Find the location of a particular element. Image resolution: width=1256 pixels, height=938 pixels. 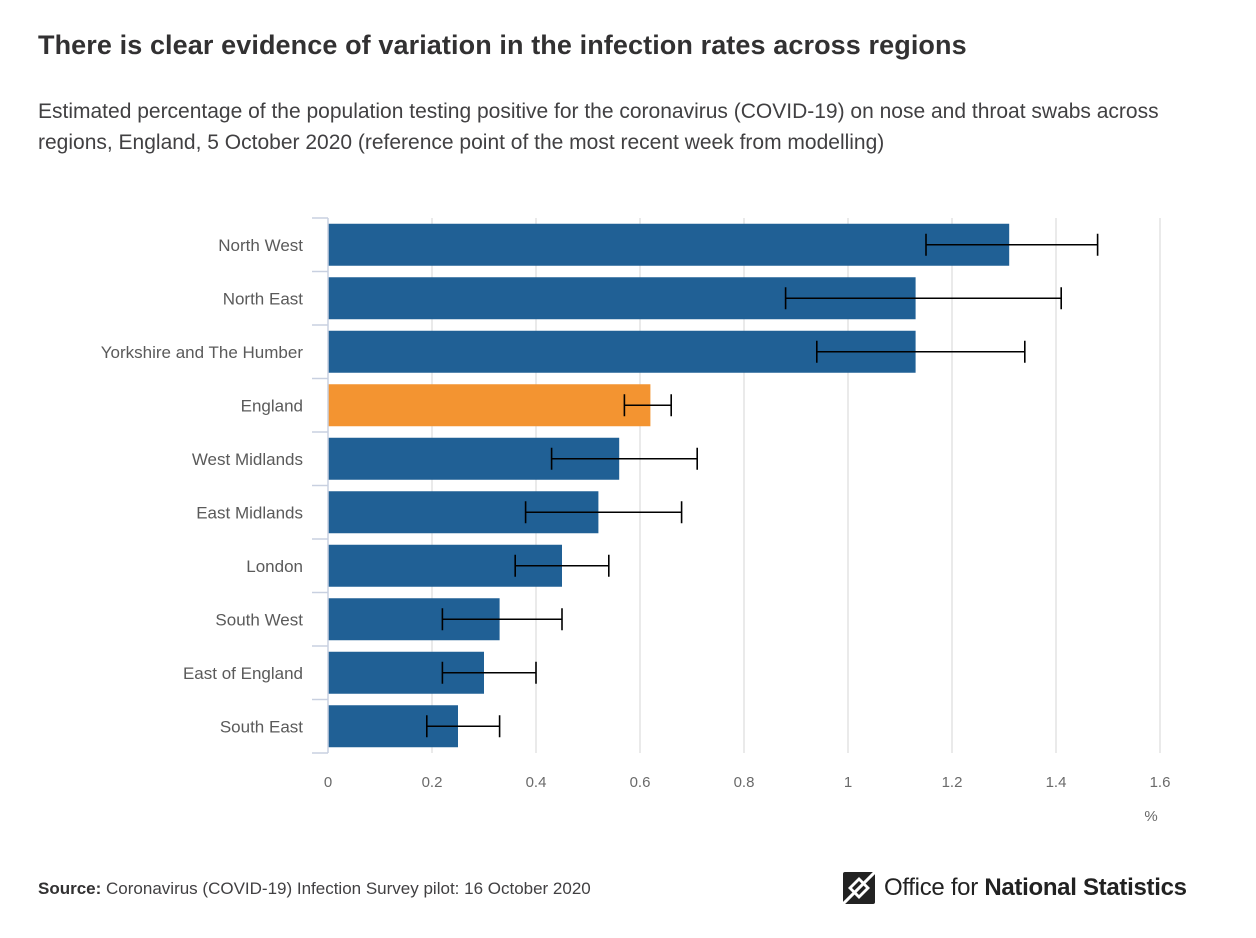

ons-logo-icon is located at coordinates (859, 888).